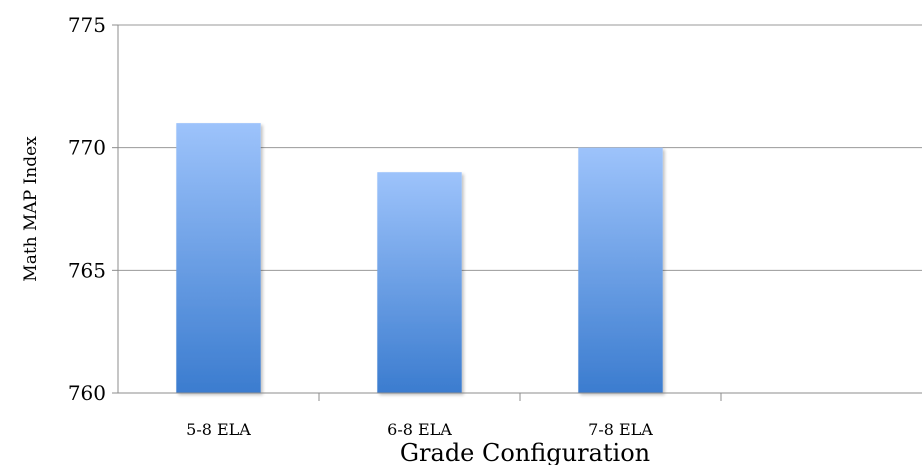 This screenshot has width=922, height=465. Describe the element at coordinates (87, 209) in the screenshot. I see `y-tick-labels: 760 765 770 775` at that location.